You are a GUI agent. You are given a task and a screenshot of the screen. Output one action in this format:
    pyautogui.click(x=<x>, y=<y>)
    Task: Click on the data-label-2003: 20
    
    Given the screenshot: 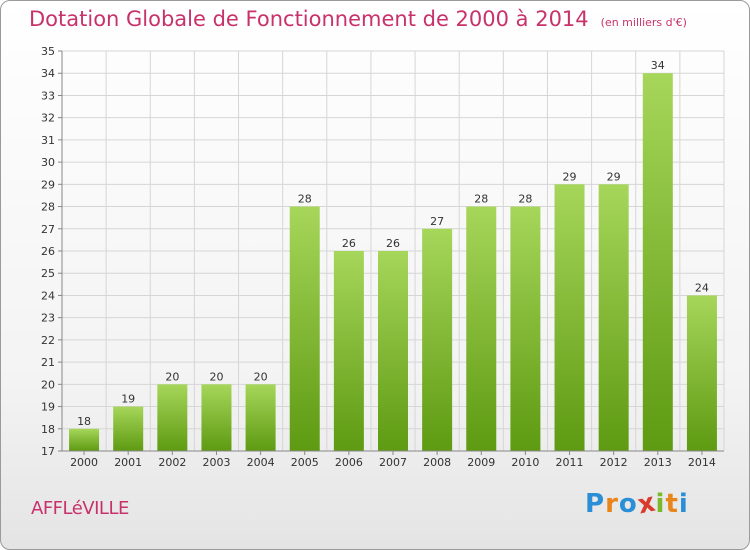 What is the action you would take?
    pyautogui.click(x=216, y=376)
    